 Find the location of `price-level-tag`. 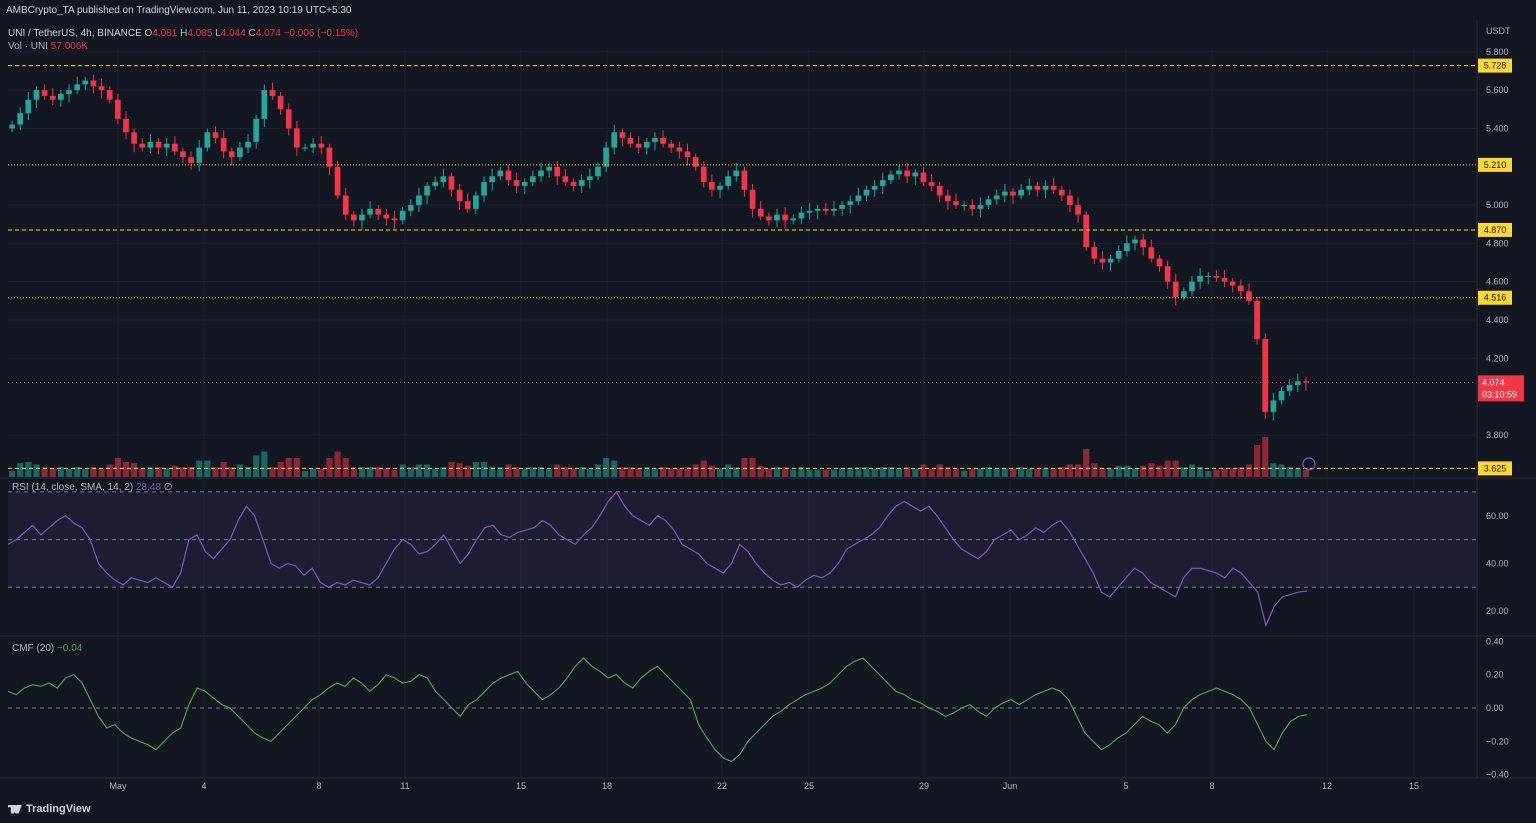

price-level-tag is located at coordinates (1495, 229).